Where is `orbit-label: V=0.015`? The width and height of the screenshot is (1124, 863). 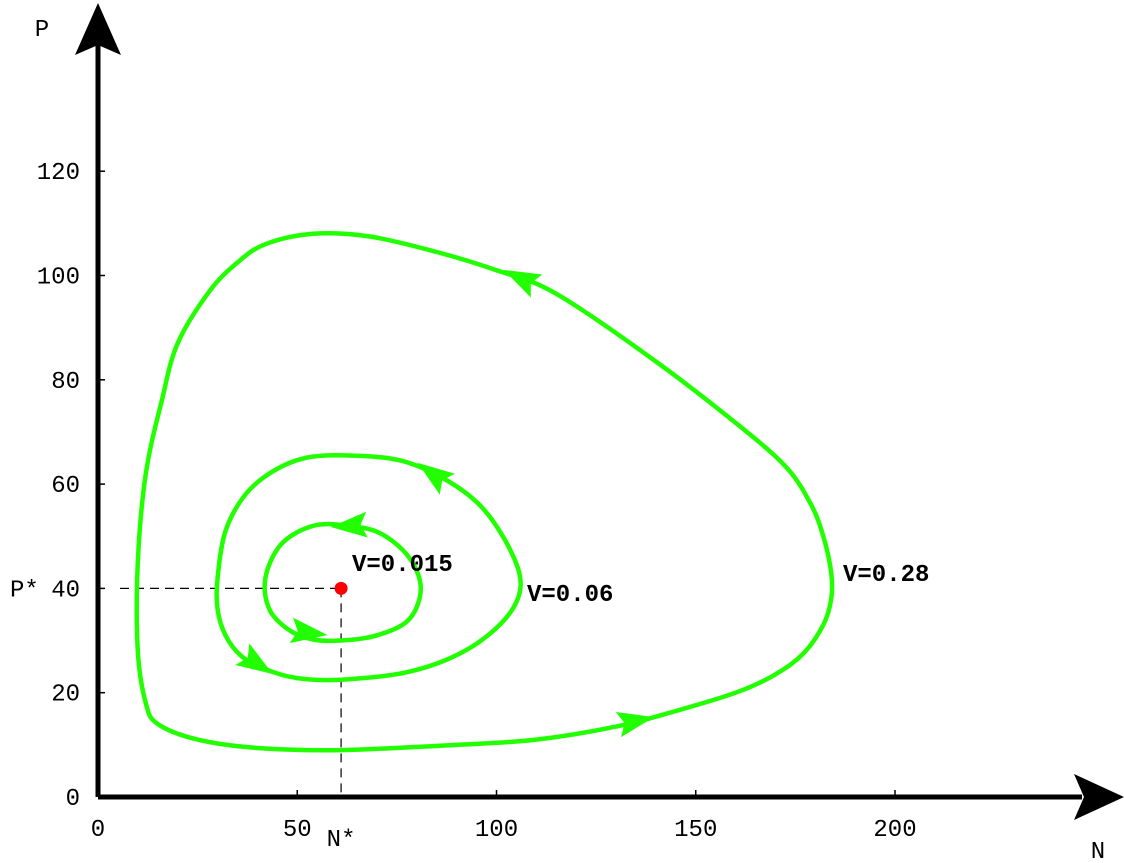 orbit-label: V=0.015 is located at coordinates (402, 565).